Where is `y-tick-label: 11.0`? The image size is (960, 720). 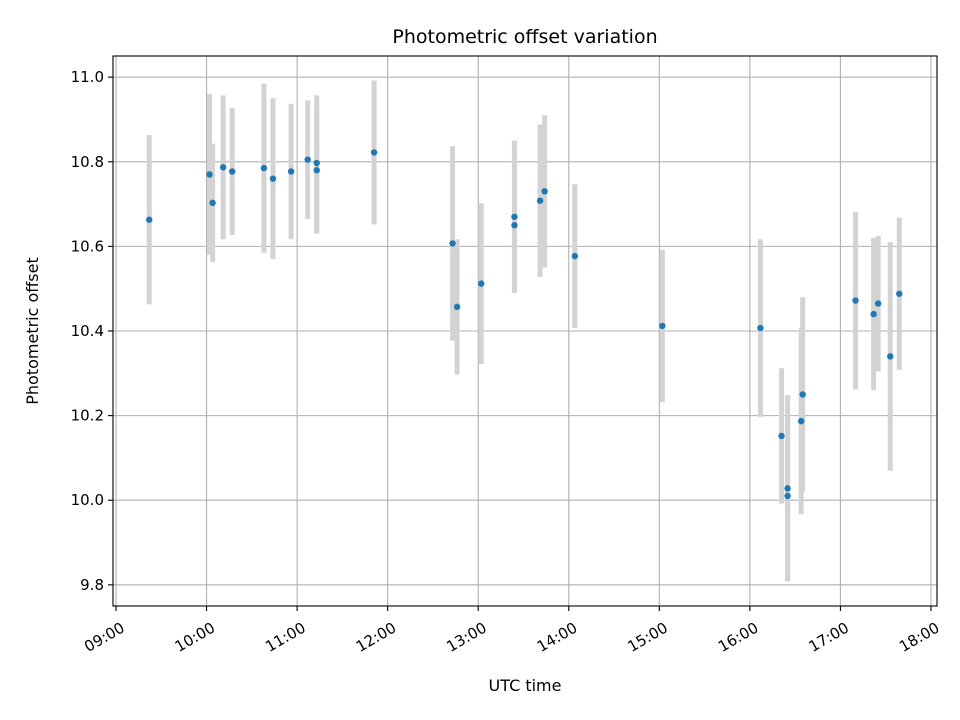
y-tick-label: 11.0 is located at coordinates (87, 77).